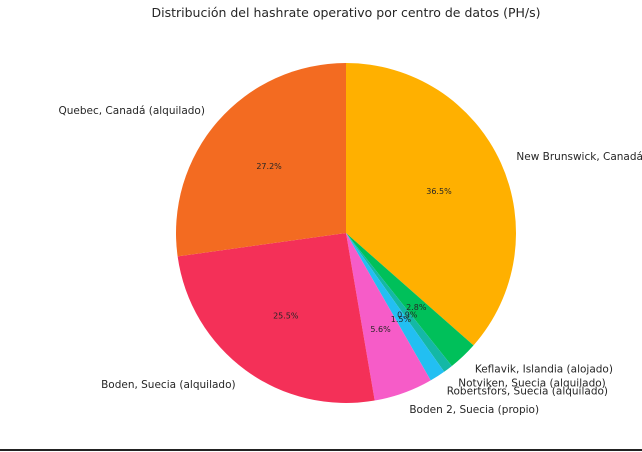  I want to click on slice-category-label: Keflavik, Islandia (alojado), so click(544, 370).